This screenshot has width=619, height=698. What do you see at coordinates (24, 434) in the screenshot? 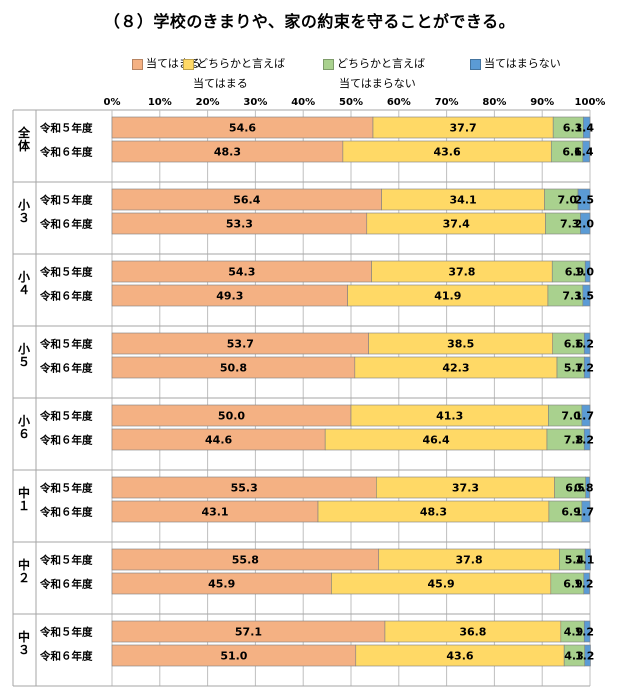
I see `group-label: ６` at bounding box center [24, 434].